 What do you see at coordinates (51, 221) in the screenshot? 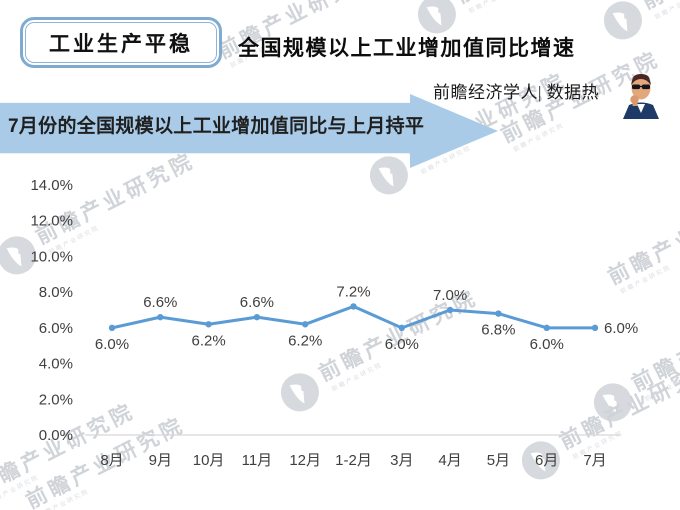
I see `y-axis-tick-label: 12.0%` at bounding box center [51, 221].